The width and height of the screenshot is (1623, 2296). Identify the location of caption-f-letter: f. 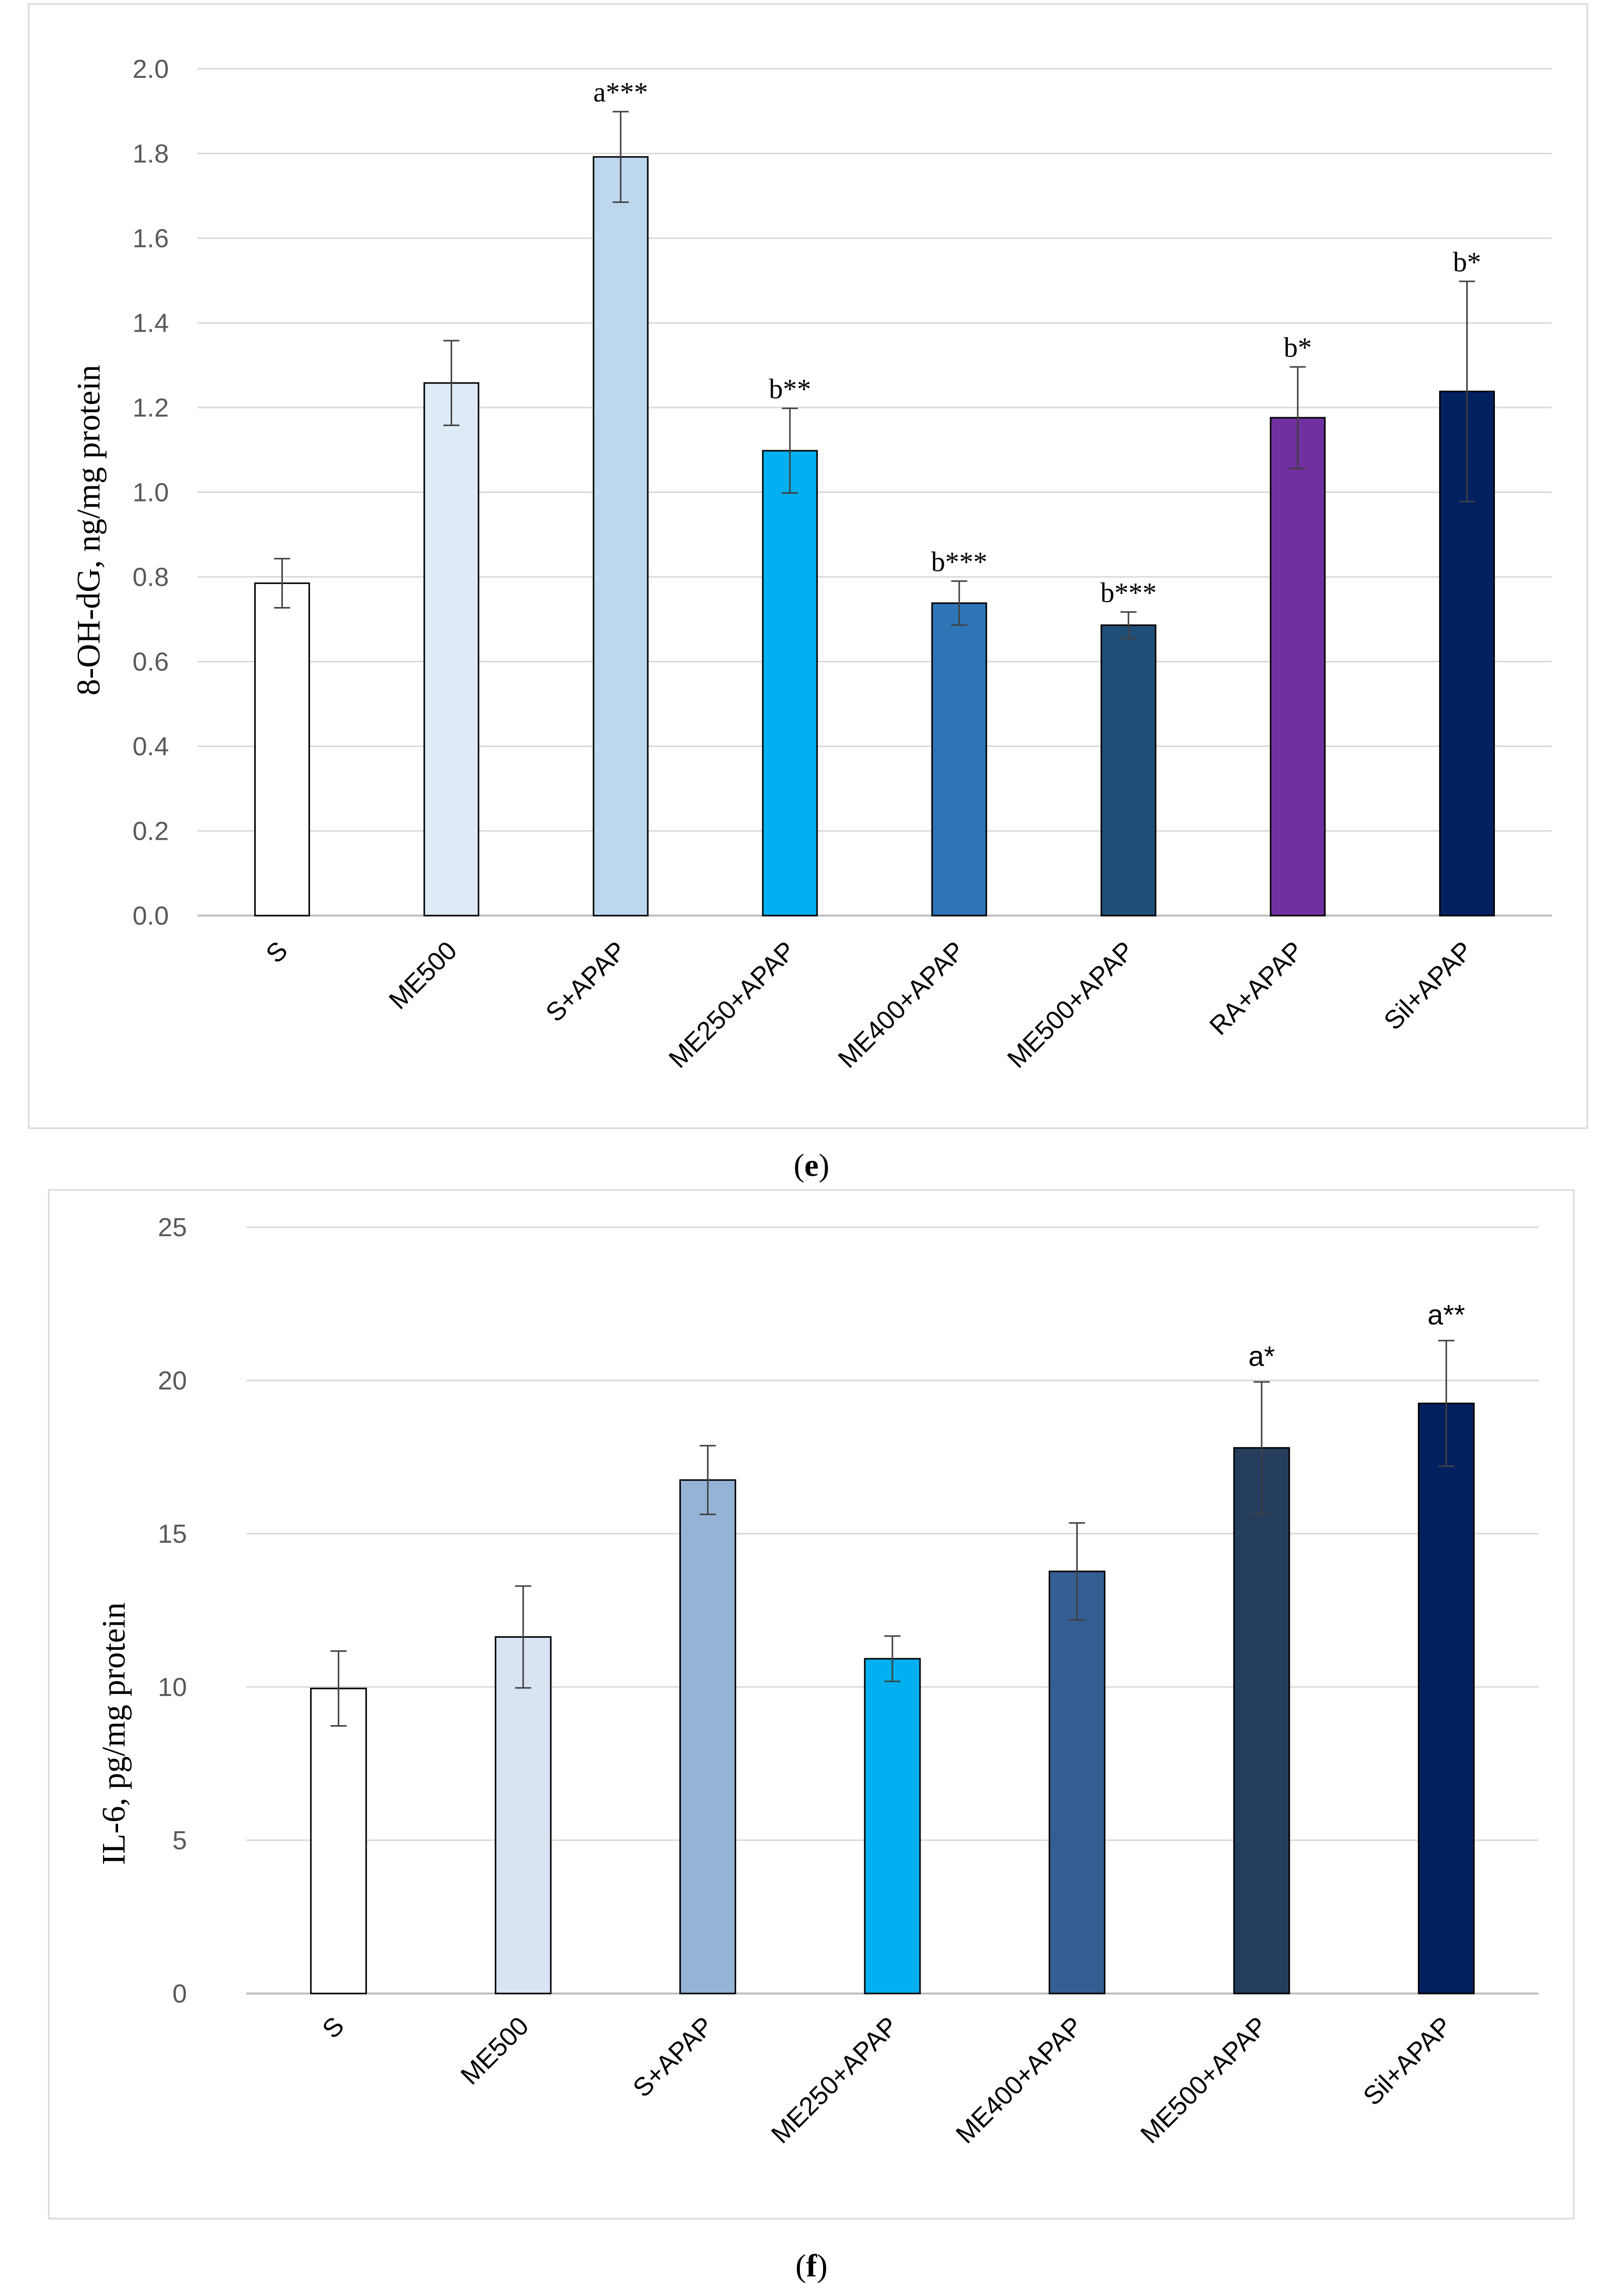
(811, 2265).